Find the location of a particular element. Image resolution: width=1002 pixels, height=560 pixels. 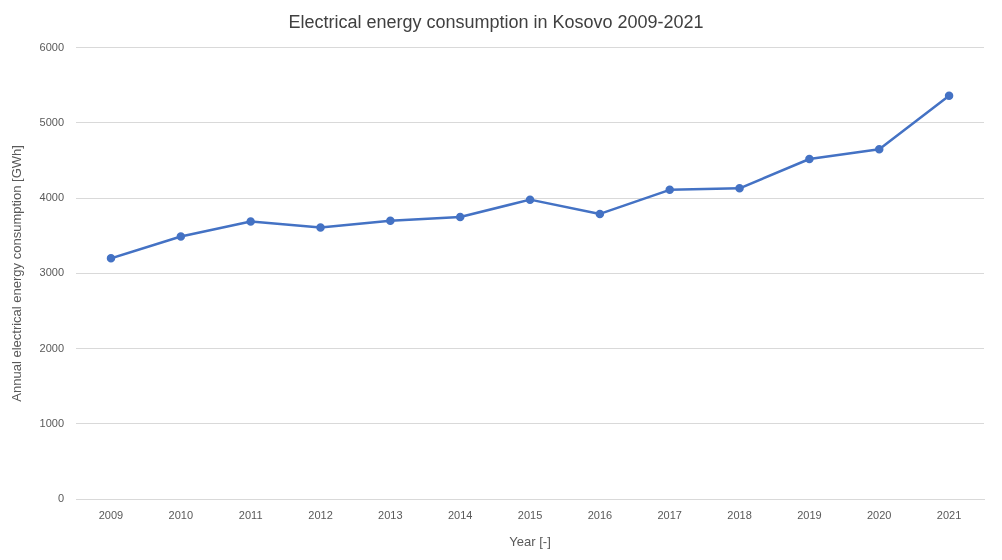

x-tick-label: 2018 is located at coordinates (739, 514).